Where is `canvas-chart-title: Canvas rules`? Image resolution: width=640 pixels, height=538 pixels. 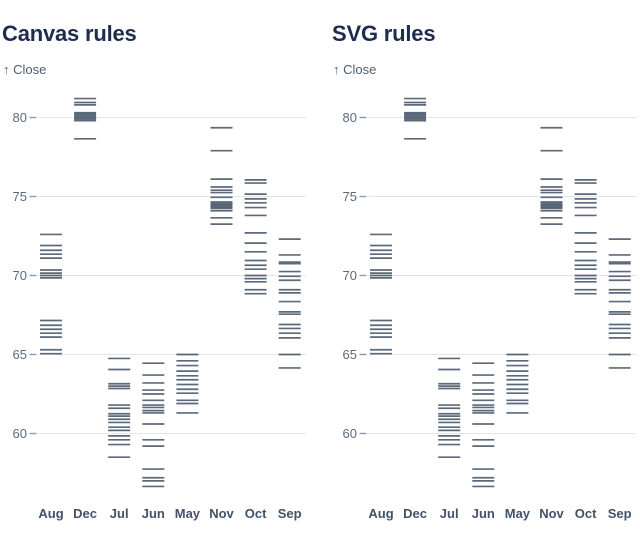
canvas-chart-title: Canvas rules is located at coordinates (69, 33).